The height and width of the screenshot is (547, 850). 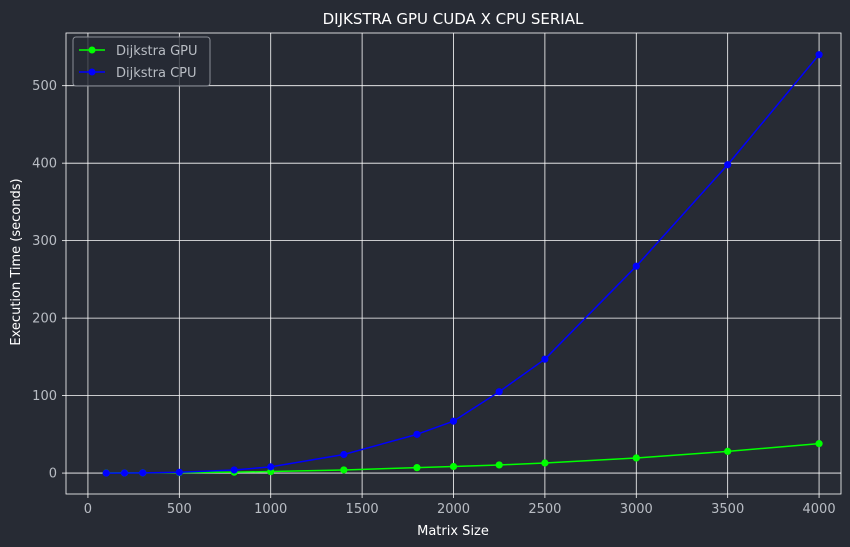 What do you see at coordinates (44, 319) in the screenshot?
I see `y-tick-label: 200` at bounding box center [44, 319].